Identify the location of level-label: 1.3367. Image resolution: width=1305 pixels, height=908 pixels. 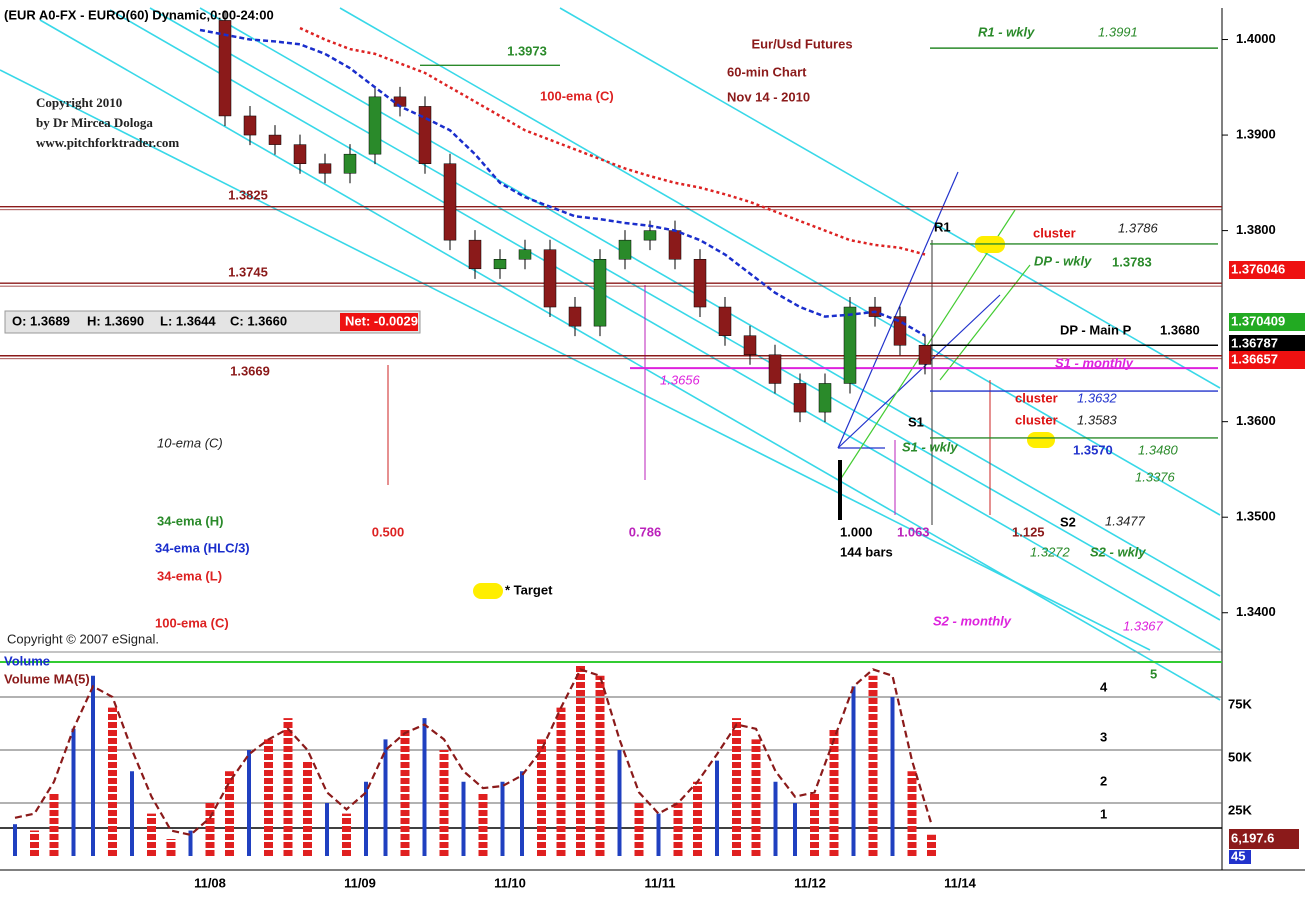
(1143, 625).